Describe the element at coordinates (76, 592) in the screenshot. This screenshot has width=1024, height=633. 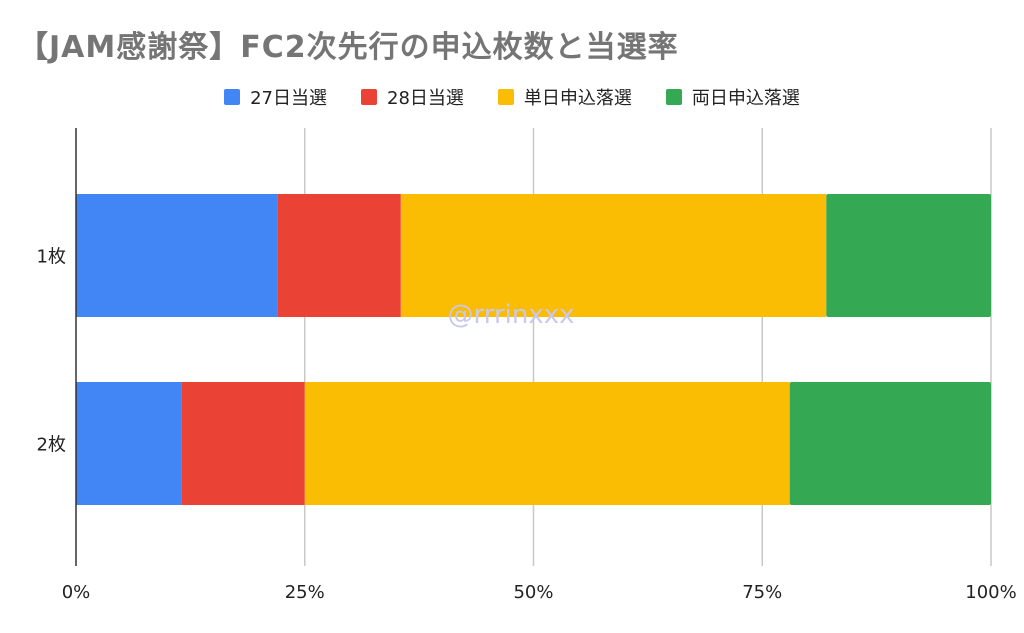
I see `x-tick-label: 0%` at that location.